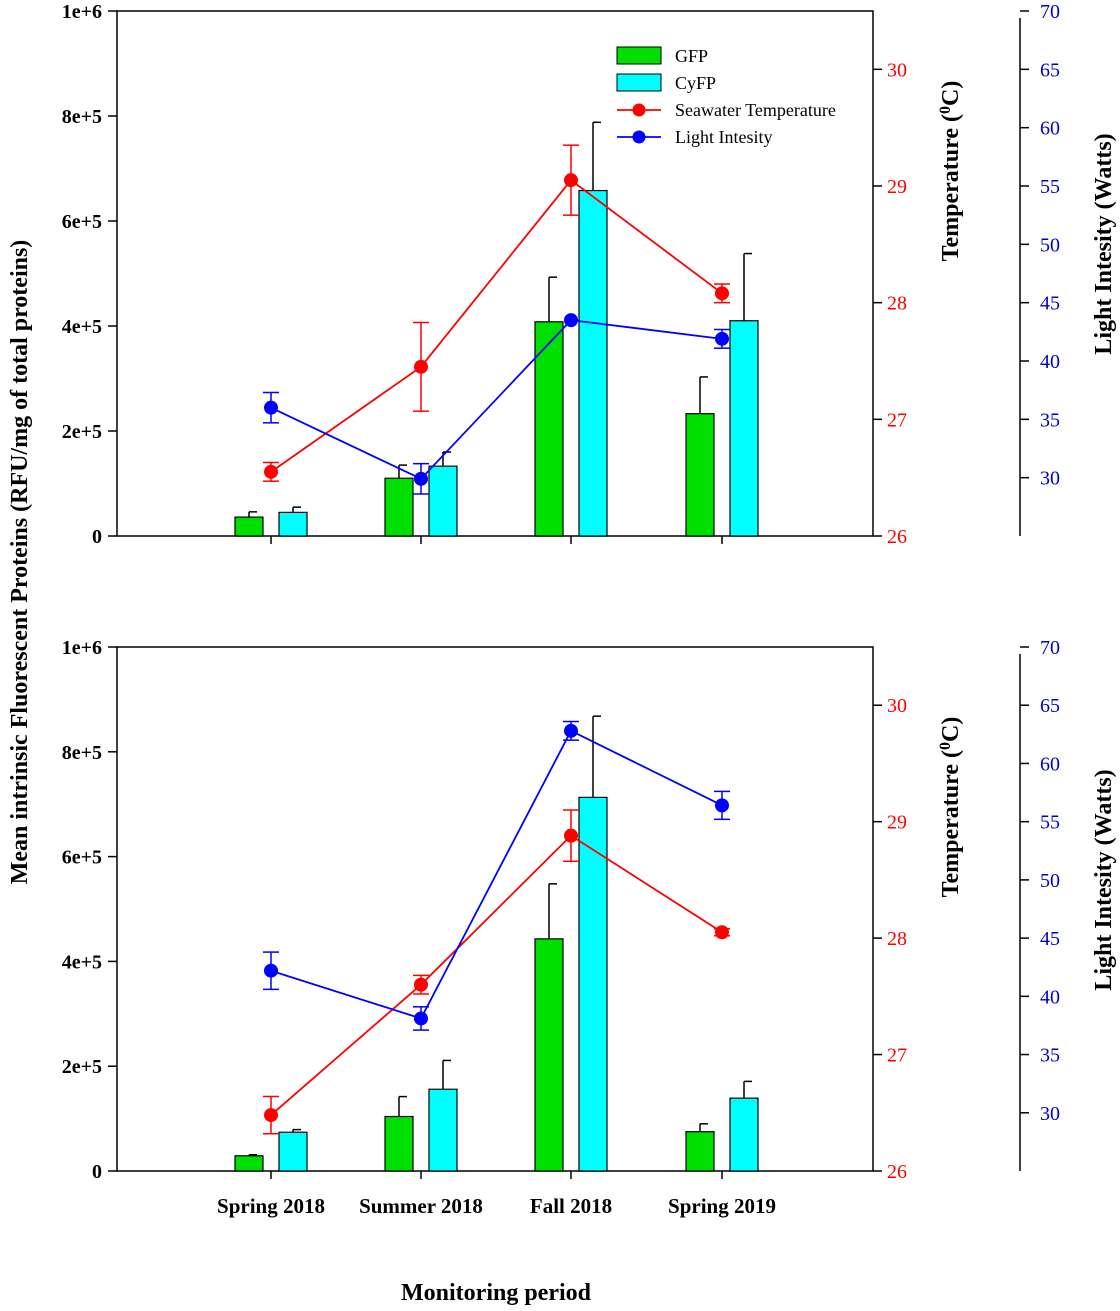 The image size is (1120, 1311). What do you see at coordinates (755, 110) in the screenshot?
I see `legend-temperature-label: Seawater Temperature` at bounding box center [755, 110].